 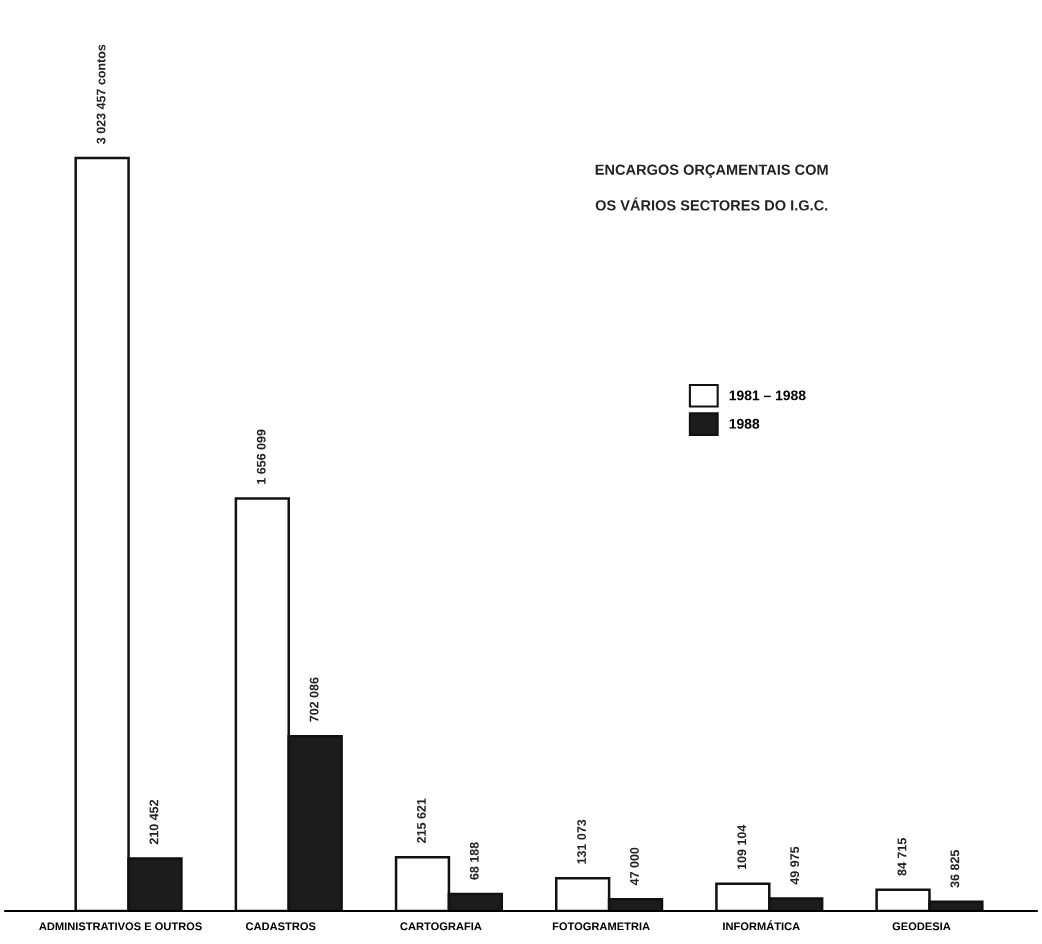 I want to click on data-label: 1 656 099, so click(x=261, y=456).